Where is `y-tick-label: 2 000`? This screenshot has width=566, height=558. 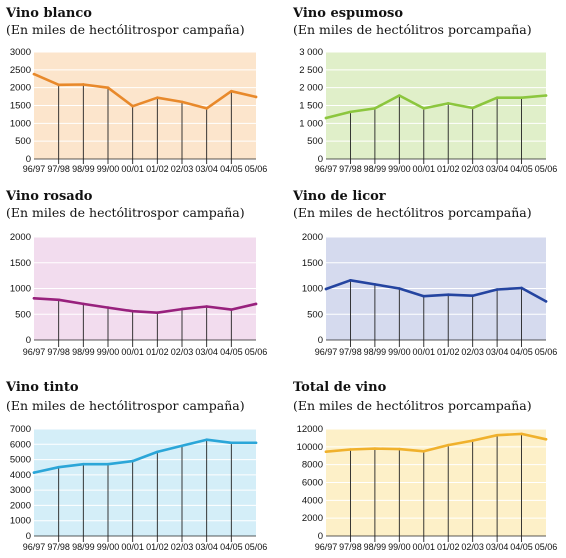
y-tick-label: 2 000 is located at coordinates (311, 88).